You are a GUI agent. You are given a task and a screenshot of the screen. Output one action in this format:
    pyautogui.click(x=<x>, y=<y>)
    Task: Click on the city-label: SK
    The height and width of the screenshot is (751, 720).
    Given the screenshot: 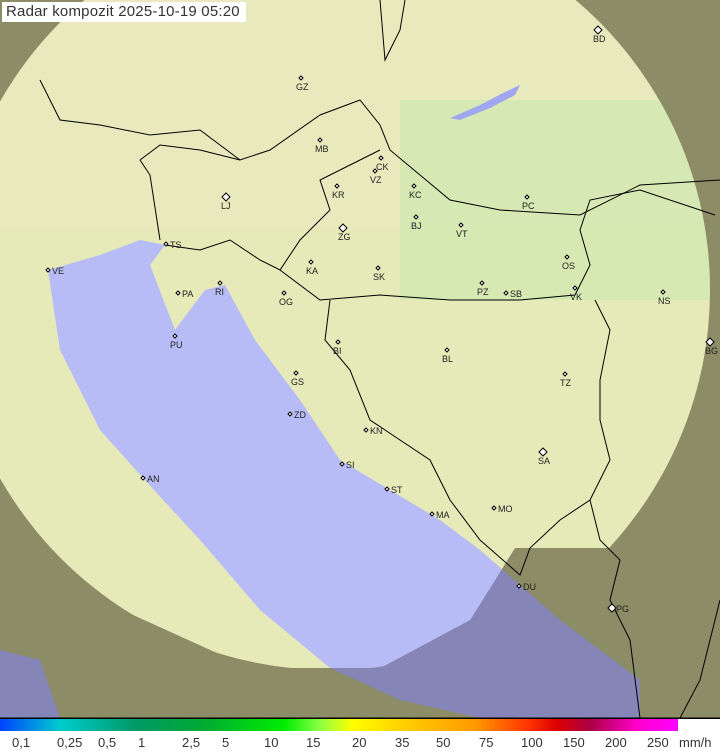 What is the action you would take?
    pyautogui.click(x=379, y=277)
    